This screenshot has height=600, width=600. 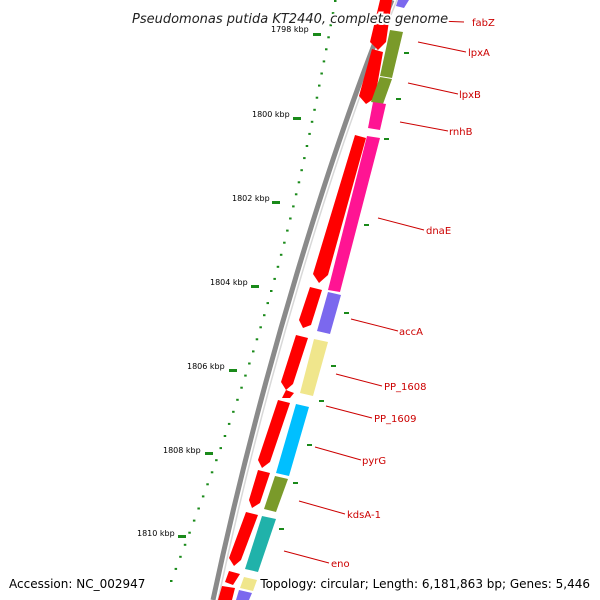 What do you see at coordinates (340, 564) in the screenshot?
I see `gene-label-eno: eno` at bounding box center [340, 564].